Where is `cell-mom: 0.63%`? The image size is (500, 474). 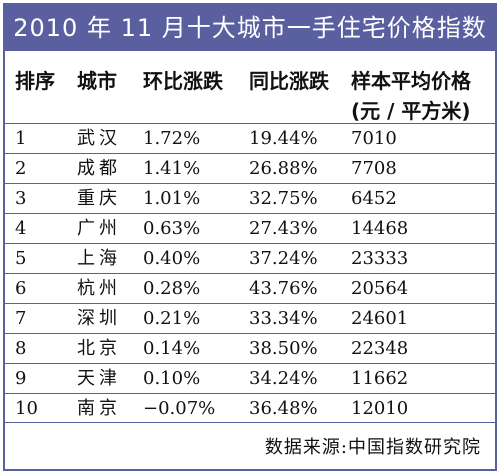
cell-mom: 0.63% is located at coordinates (172, 228).